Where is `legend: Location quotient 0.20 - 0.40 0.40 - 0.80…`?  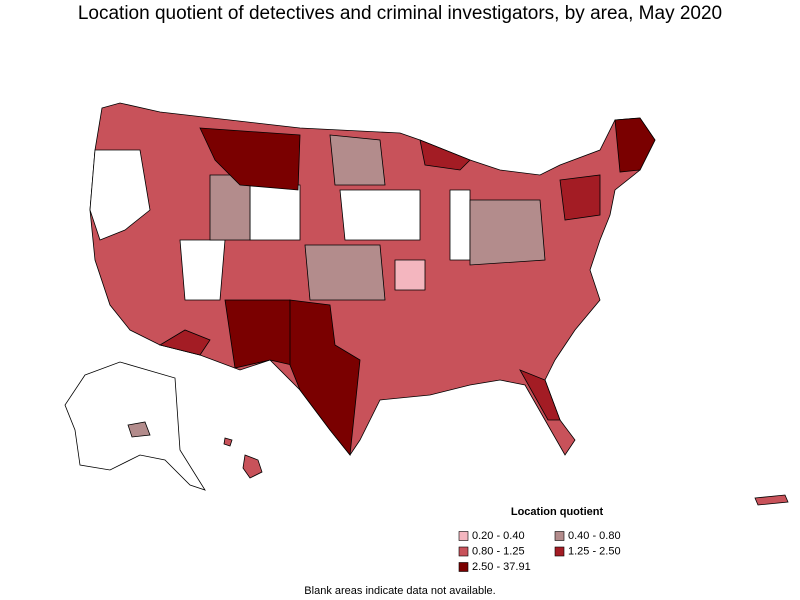
legend: Location quotient 0.20 - 0.40 0.40 - 0.80… is located at coordinates (539, 539).